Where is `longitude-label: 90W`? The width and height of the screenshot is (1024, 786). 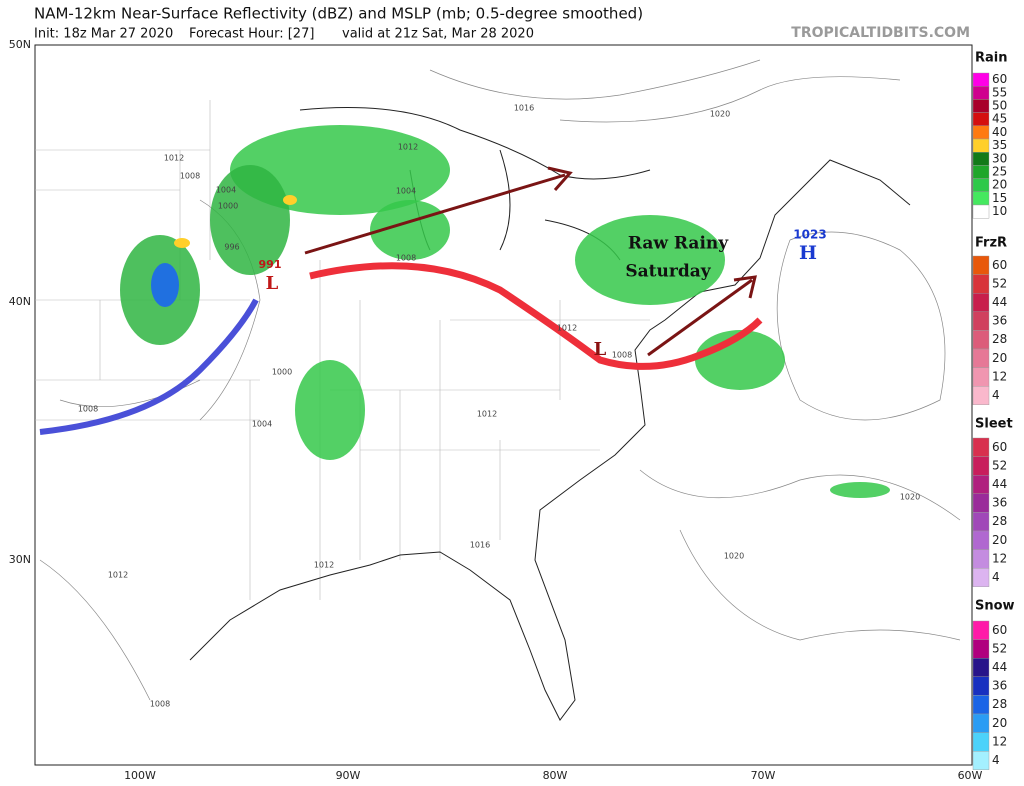
longitude-label: 90W is located at coordinates (348, 775).